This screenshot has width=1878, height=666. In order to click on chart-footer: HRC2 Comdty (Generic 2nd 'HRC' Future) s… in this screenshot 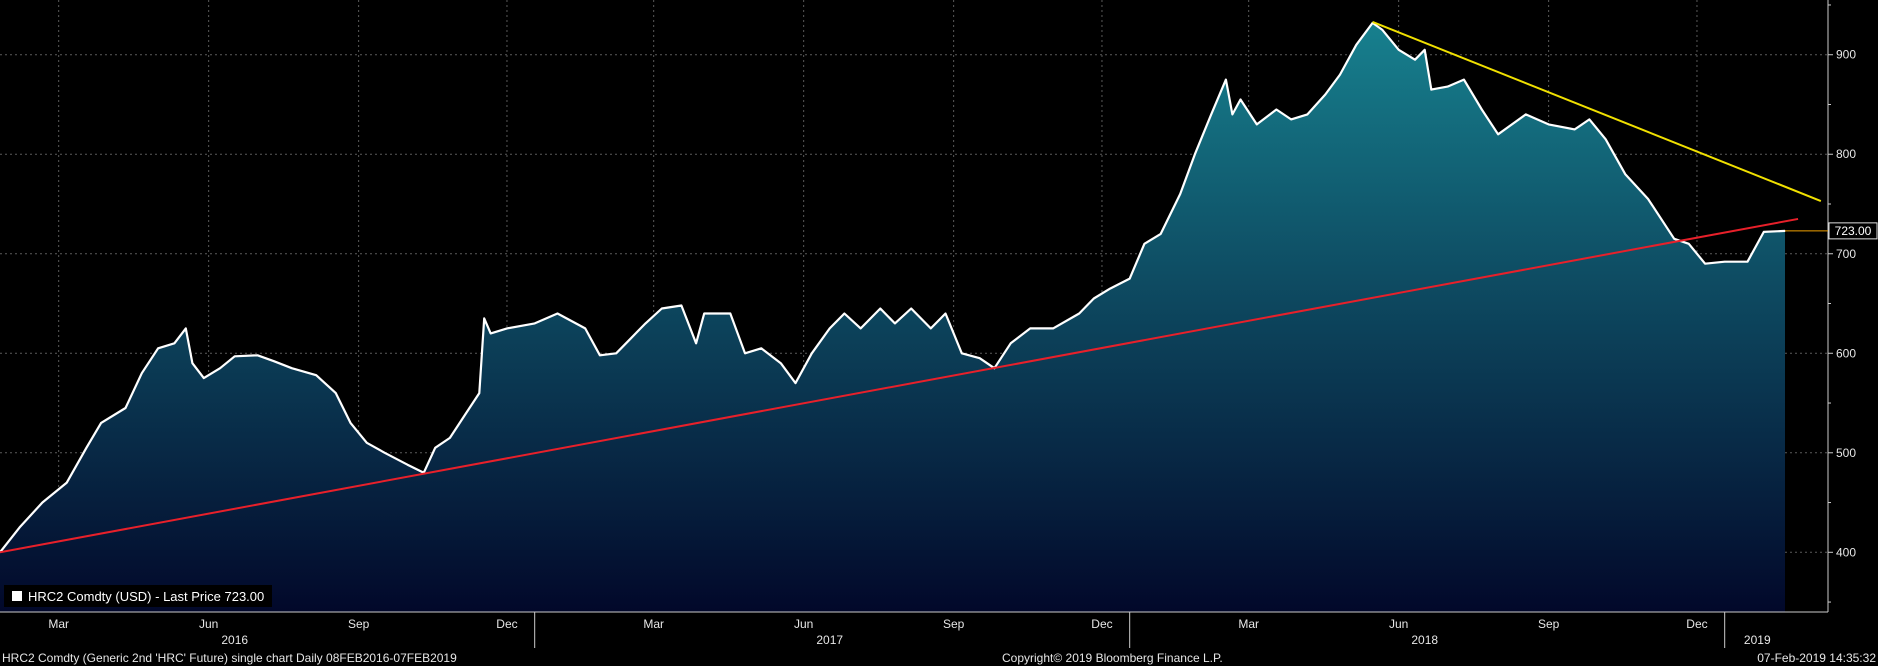, I will do `click(939, 657)`.